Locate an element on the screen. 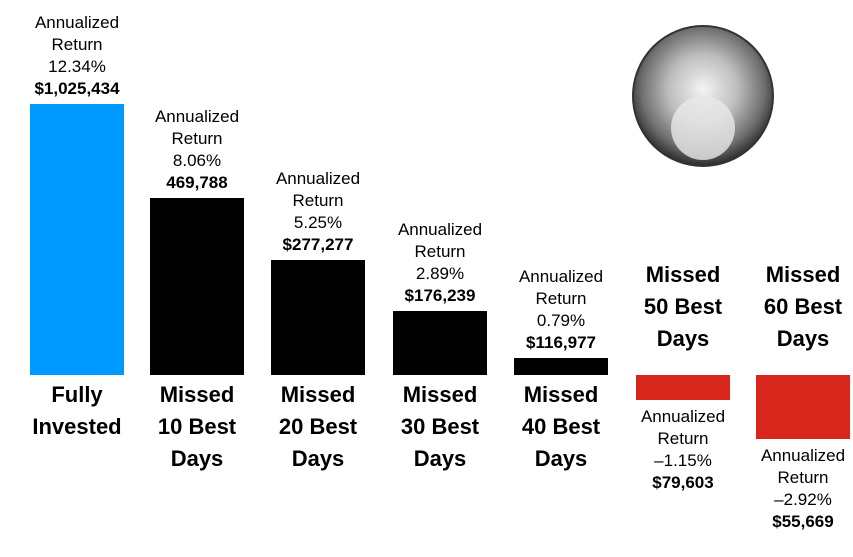 The width and height of the screenshot is (853, 557). value-label-group: Annualized Return 0.79% $116,977 is located at coordinates (561, 310).